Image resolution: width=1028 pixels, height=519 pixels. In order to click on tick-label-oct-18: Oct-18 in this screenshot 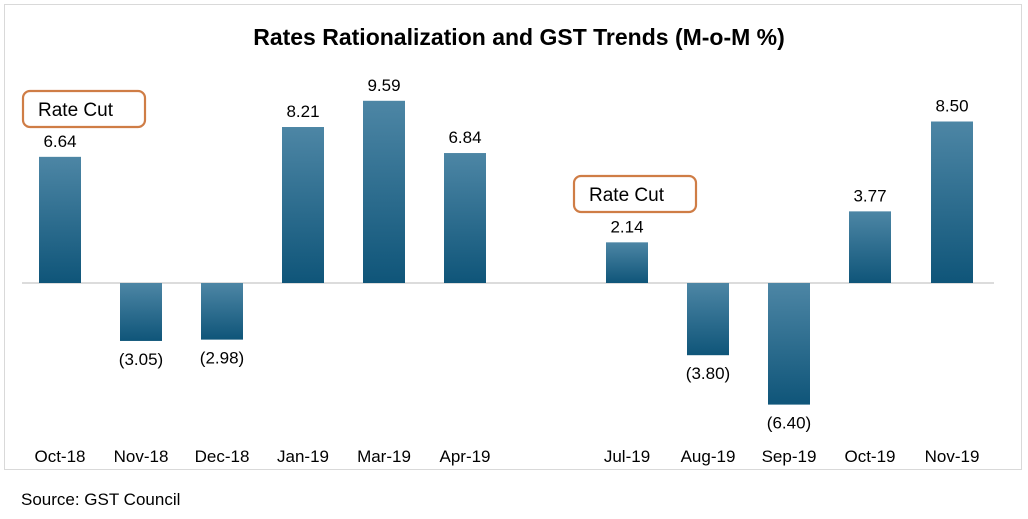, I will do `click(59, 456)`.